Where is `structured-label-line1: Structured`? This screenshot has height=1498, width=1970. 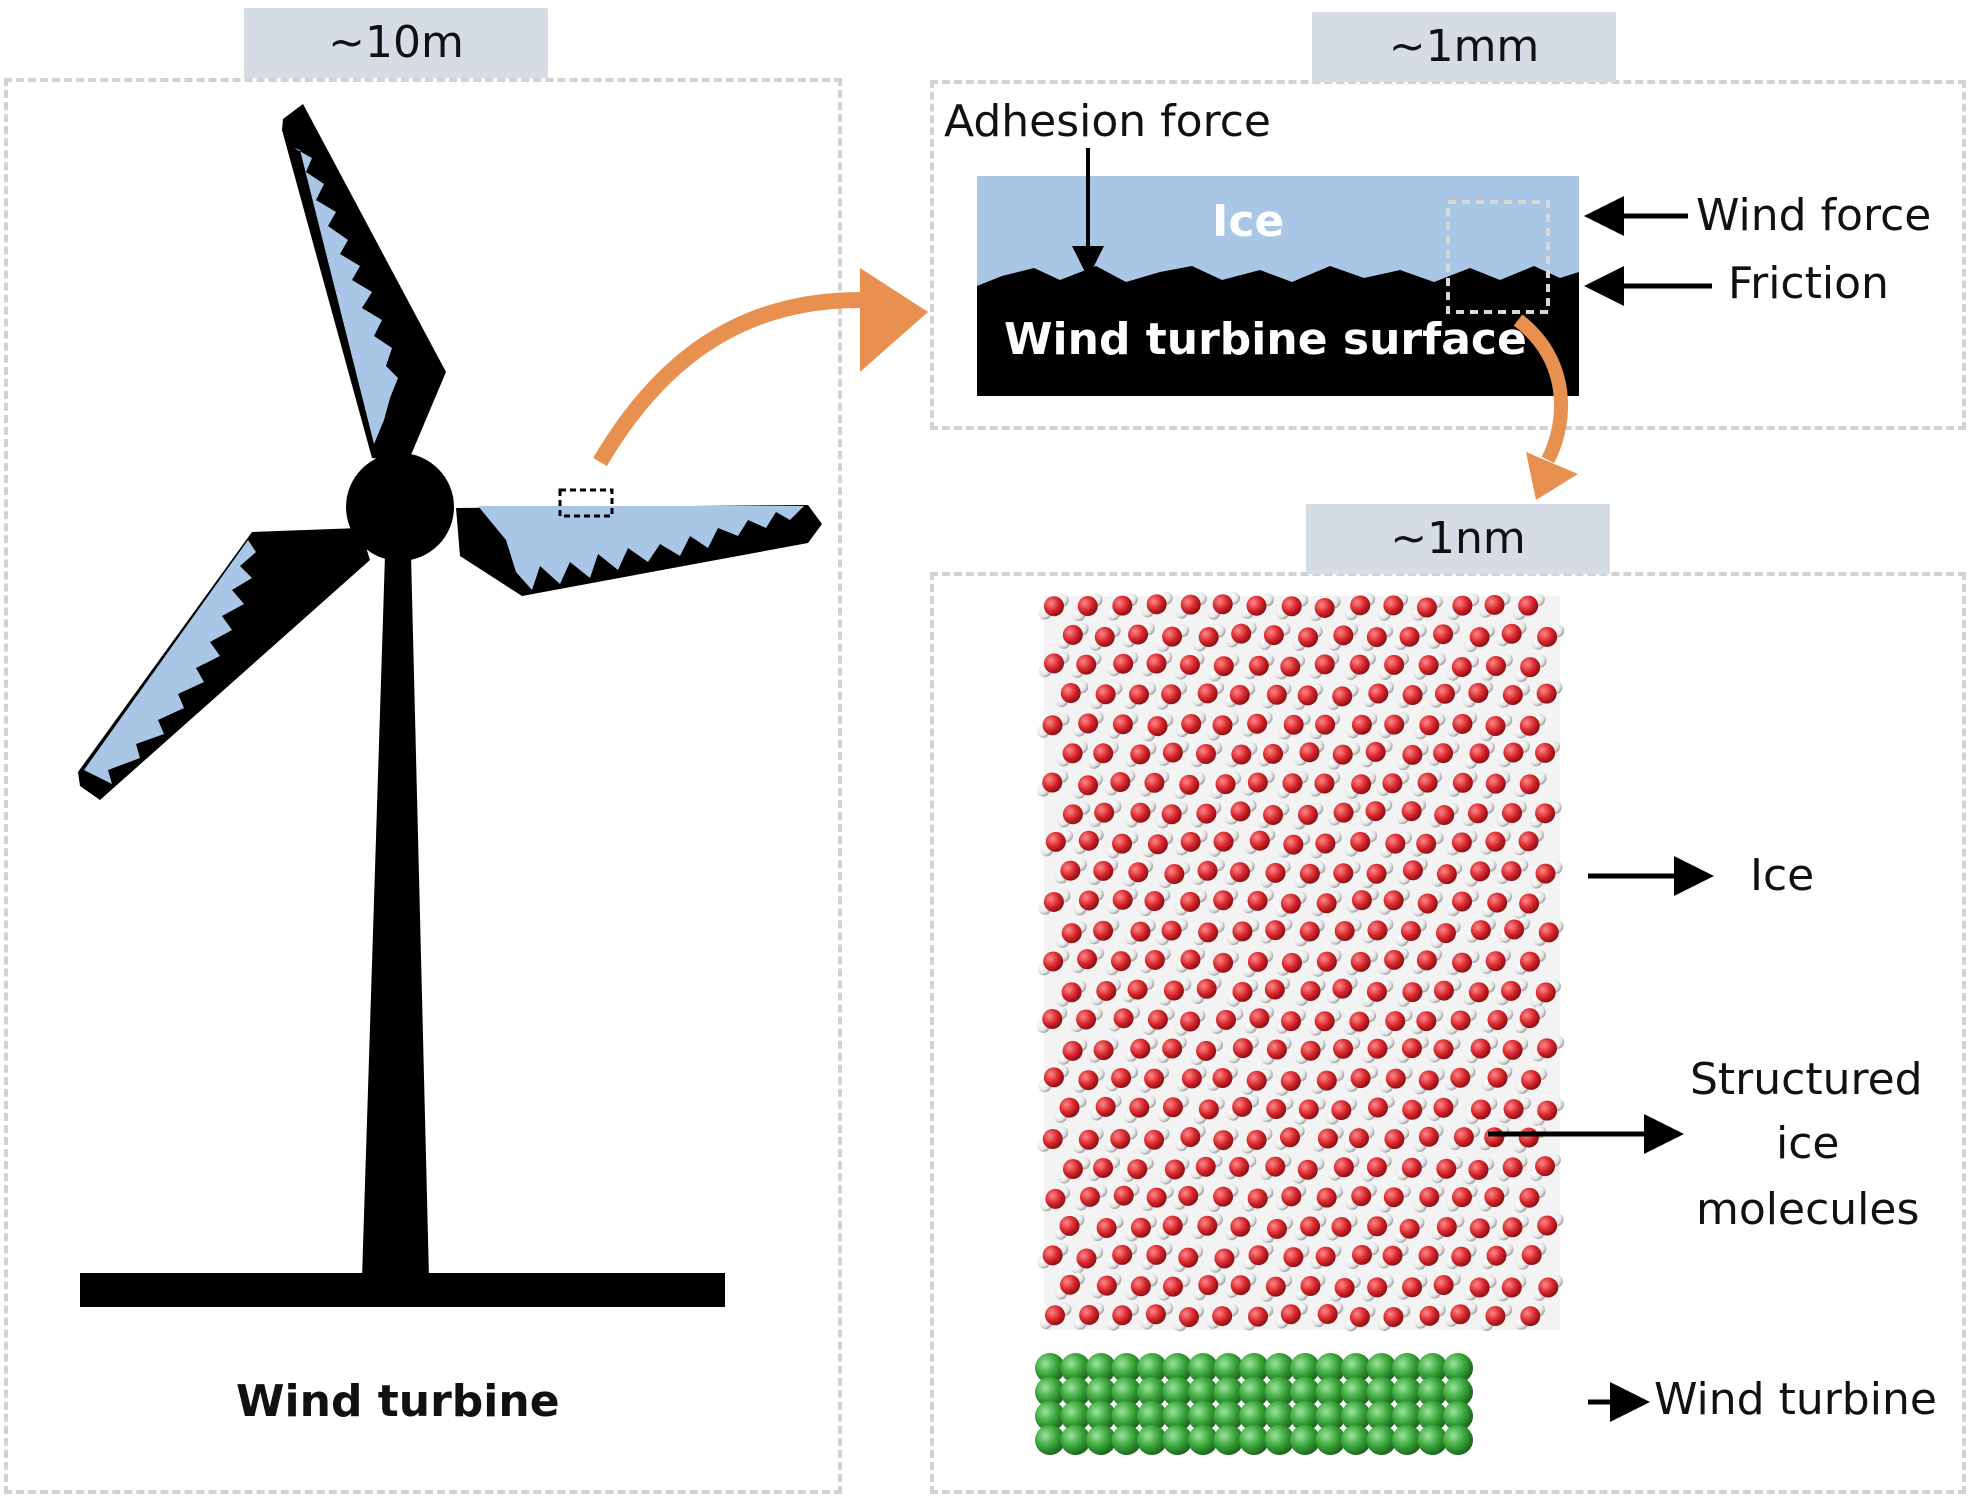 structured-label-line1: Structured is located at coordinates (1806, 1079).